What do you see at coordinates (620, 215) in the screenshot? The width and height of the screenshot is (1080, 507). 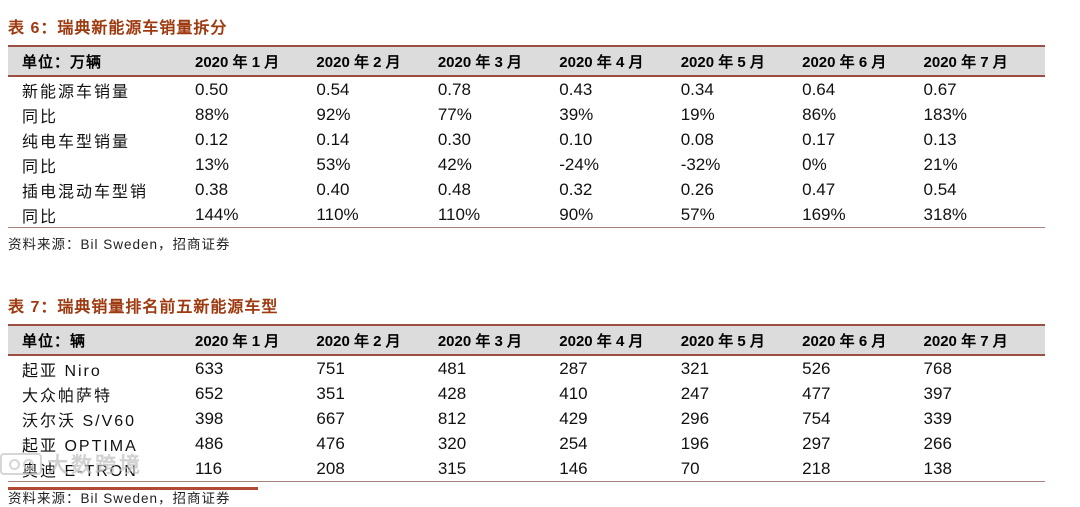 I see `value-cell: 90%` at bounding box center [620, 215].